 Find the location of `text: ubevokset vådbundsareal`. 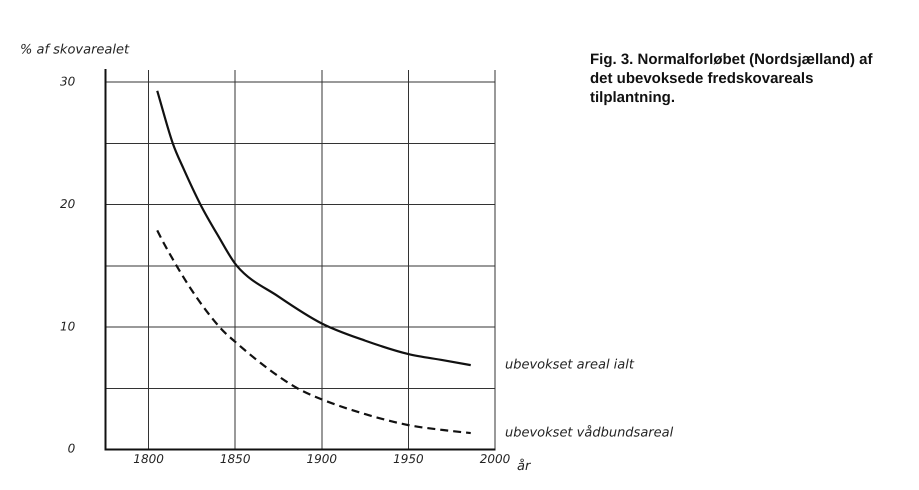

text: ubevokset vådbundsareal is located at coordinates (589, 432).